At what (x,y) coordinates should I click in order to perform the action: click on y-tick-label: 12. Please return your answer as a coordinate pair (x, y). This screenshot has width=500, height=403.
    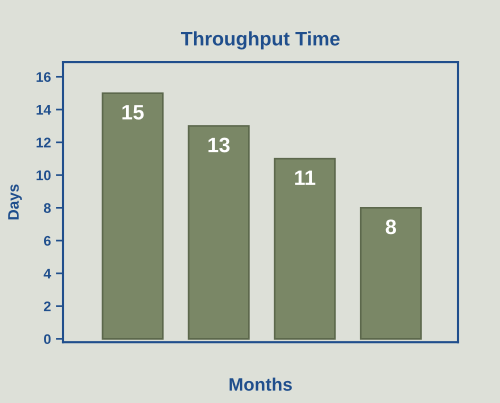
    Looking at the image, I should click on (43, 143).